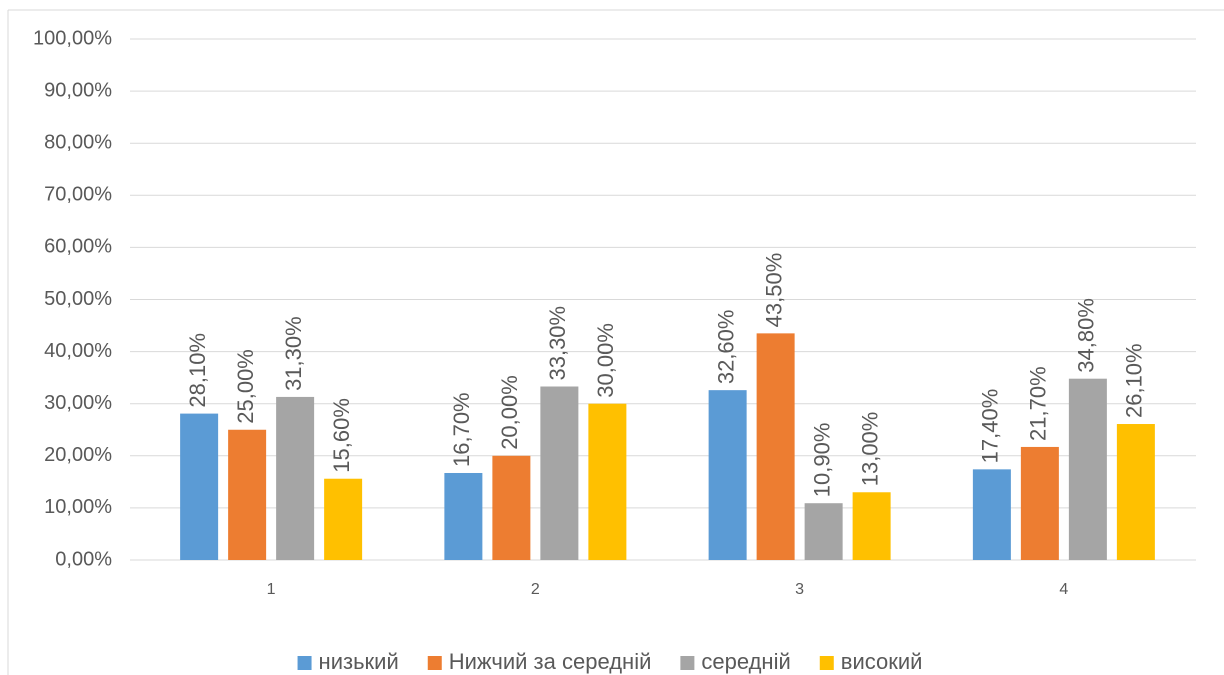 The image size is (1224, 675). Describe the element at coordinates (509, 412) in the screenshot. I see `value-label: 20,00%` at that location.